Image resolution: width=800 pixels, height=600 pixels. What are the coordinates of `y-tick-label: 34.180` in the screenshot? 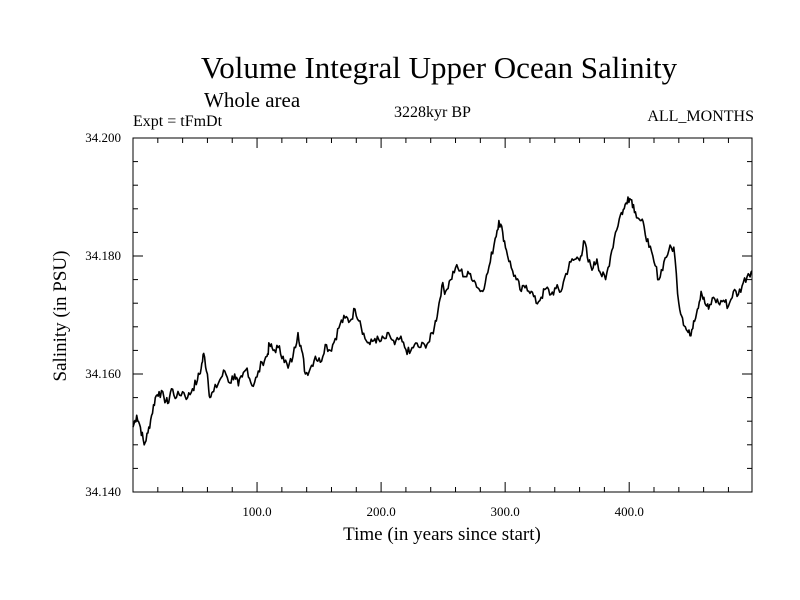 It's located at (103, 255).